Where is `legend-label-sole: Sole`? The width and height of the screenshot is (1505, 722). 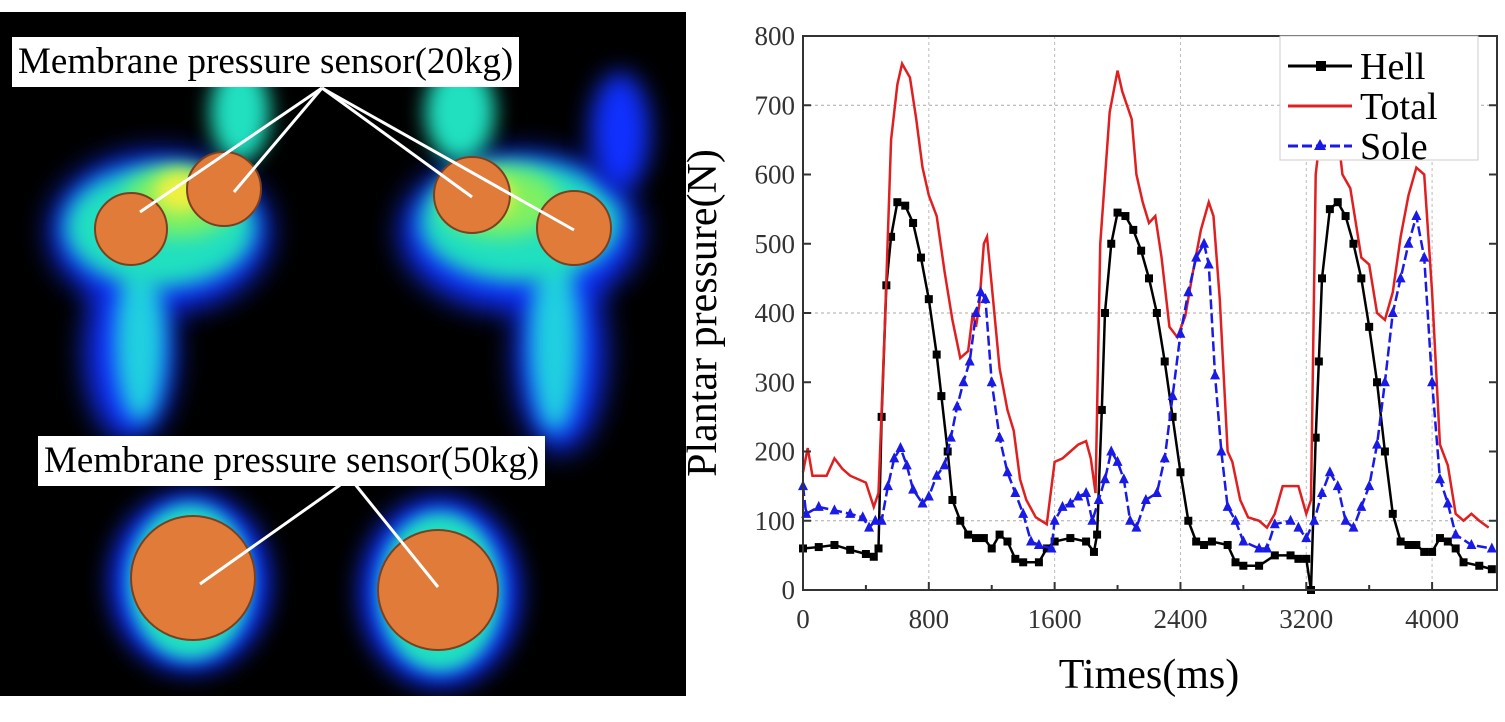
legend-label-sole: Sole is located at coordinates (1394, 147).